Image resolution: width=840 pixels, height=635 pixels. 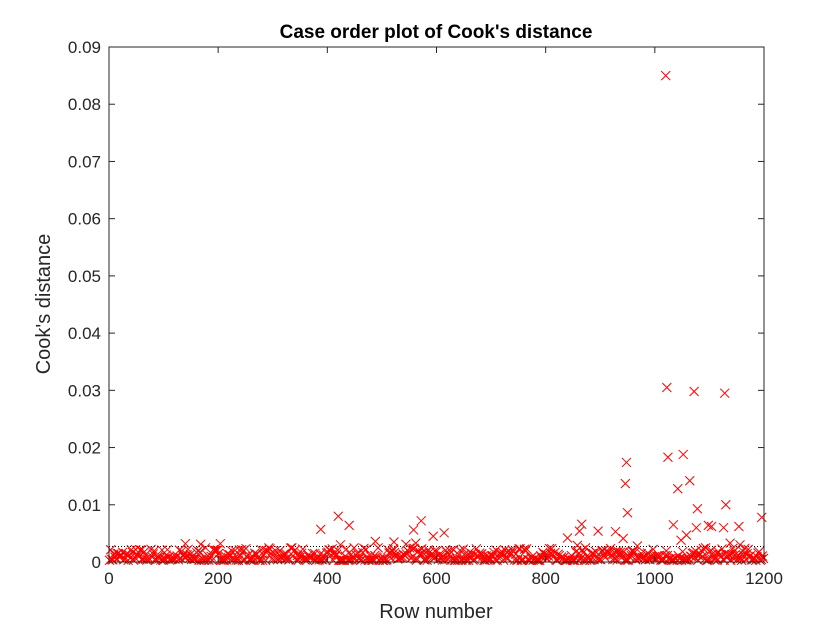 I want to click on y-tick-label: 0.02, so click(x=84, y=448).